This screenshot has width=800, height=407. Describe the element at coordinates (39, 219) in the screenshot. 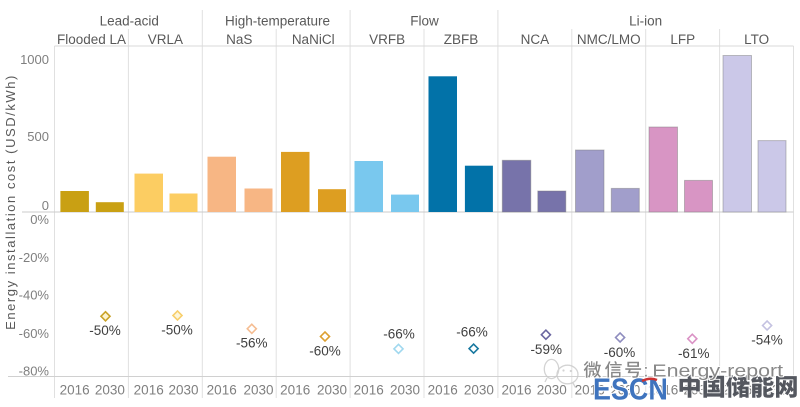

I see `svg-text: 0%` at that location.